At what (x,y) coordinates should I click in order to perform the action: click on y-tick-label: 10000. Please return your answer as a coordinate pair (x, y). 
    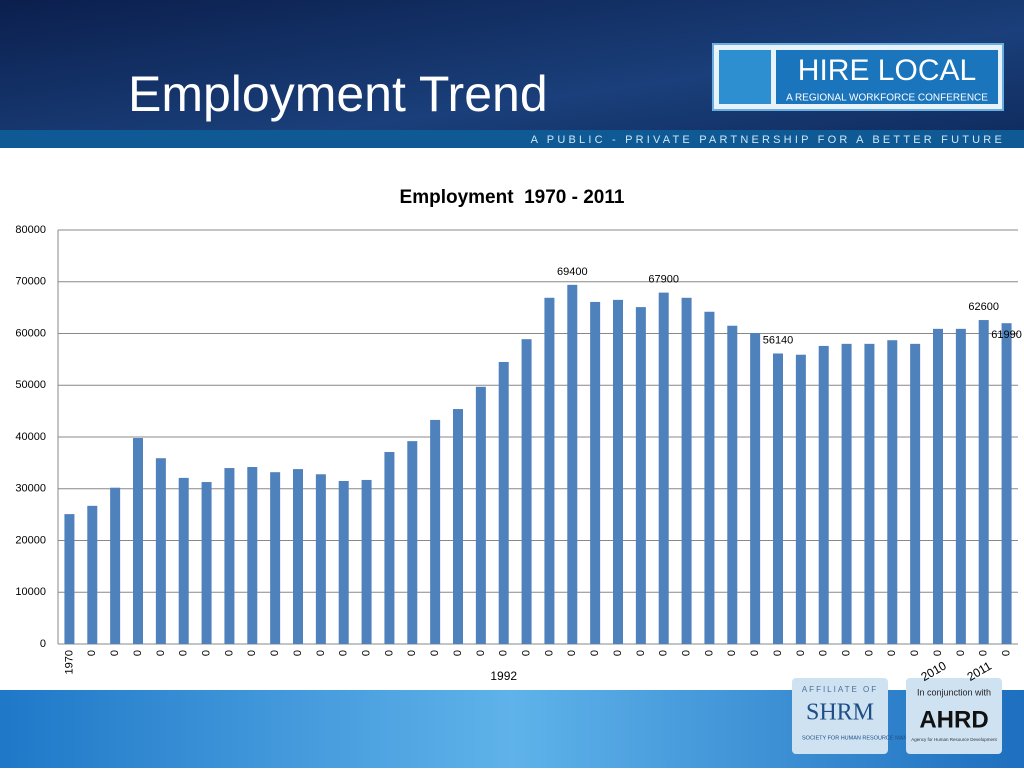
    Looking at the image, I should click on (30, 592).